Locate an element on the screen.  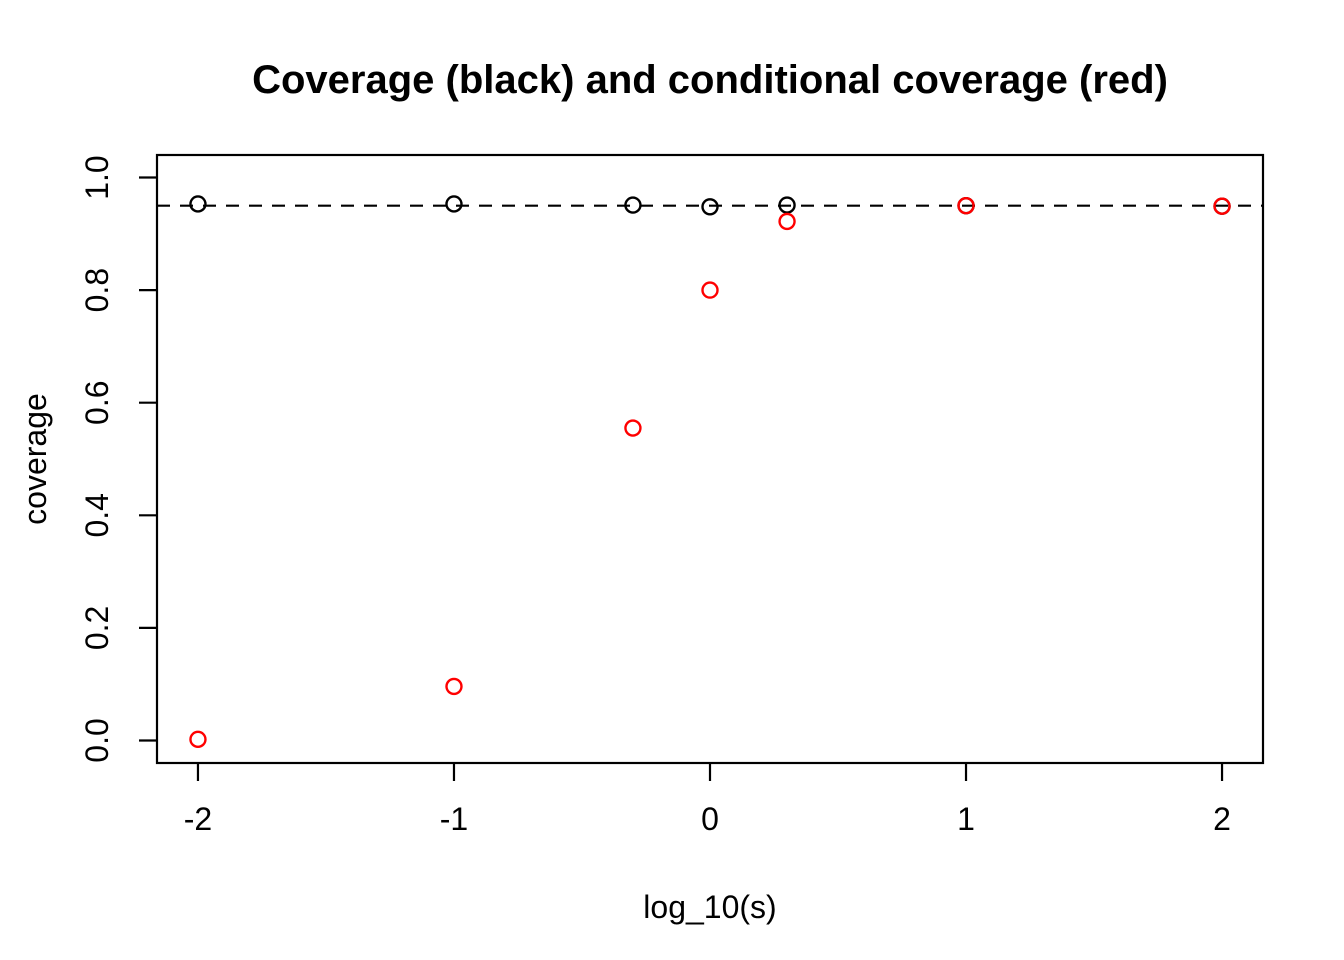
y-axis-label: coverage is located at coordinates (35, 459).